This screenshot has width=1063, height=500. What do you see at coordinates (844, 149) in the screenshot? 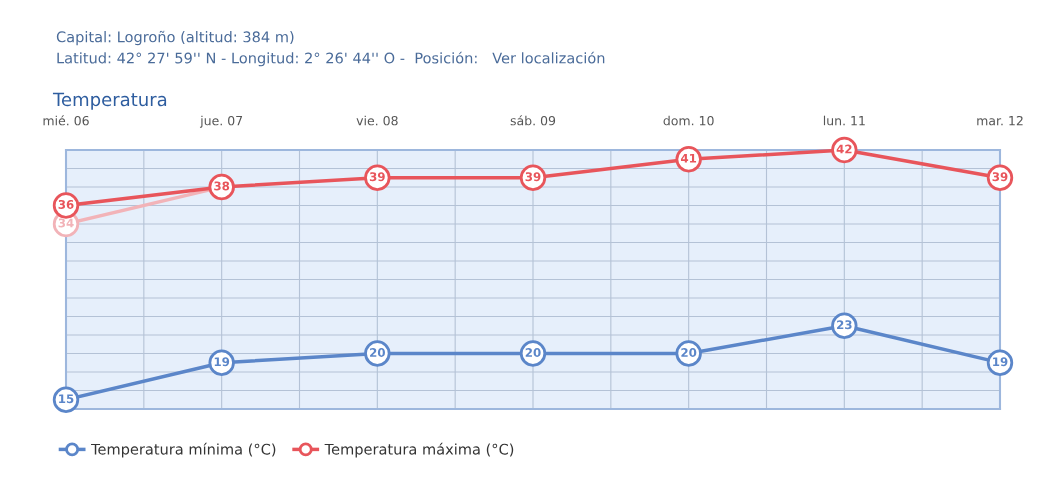
I see `data-label: 42` at bounding box center [844, 149].